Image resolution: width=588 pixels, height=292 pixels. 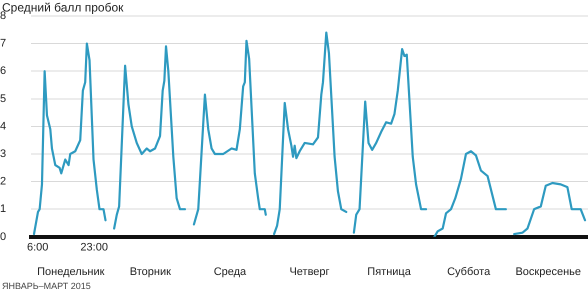 What do you see at coordinates (3, 71) in the screenshot?
I see `y-tick-label: 6` at bounding box center [3, 71].